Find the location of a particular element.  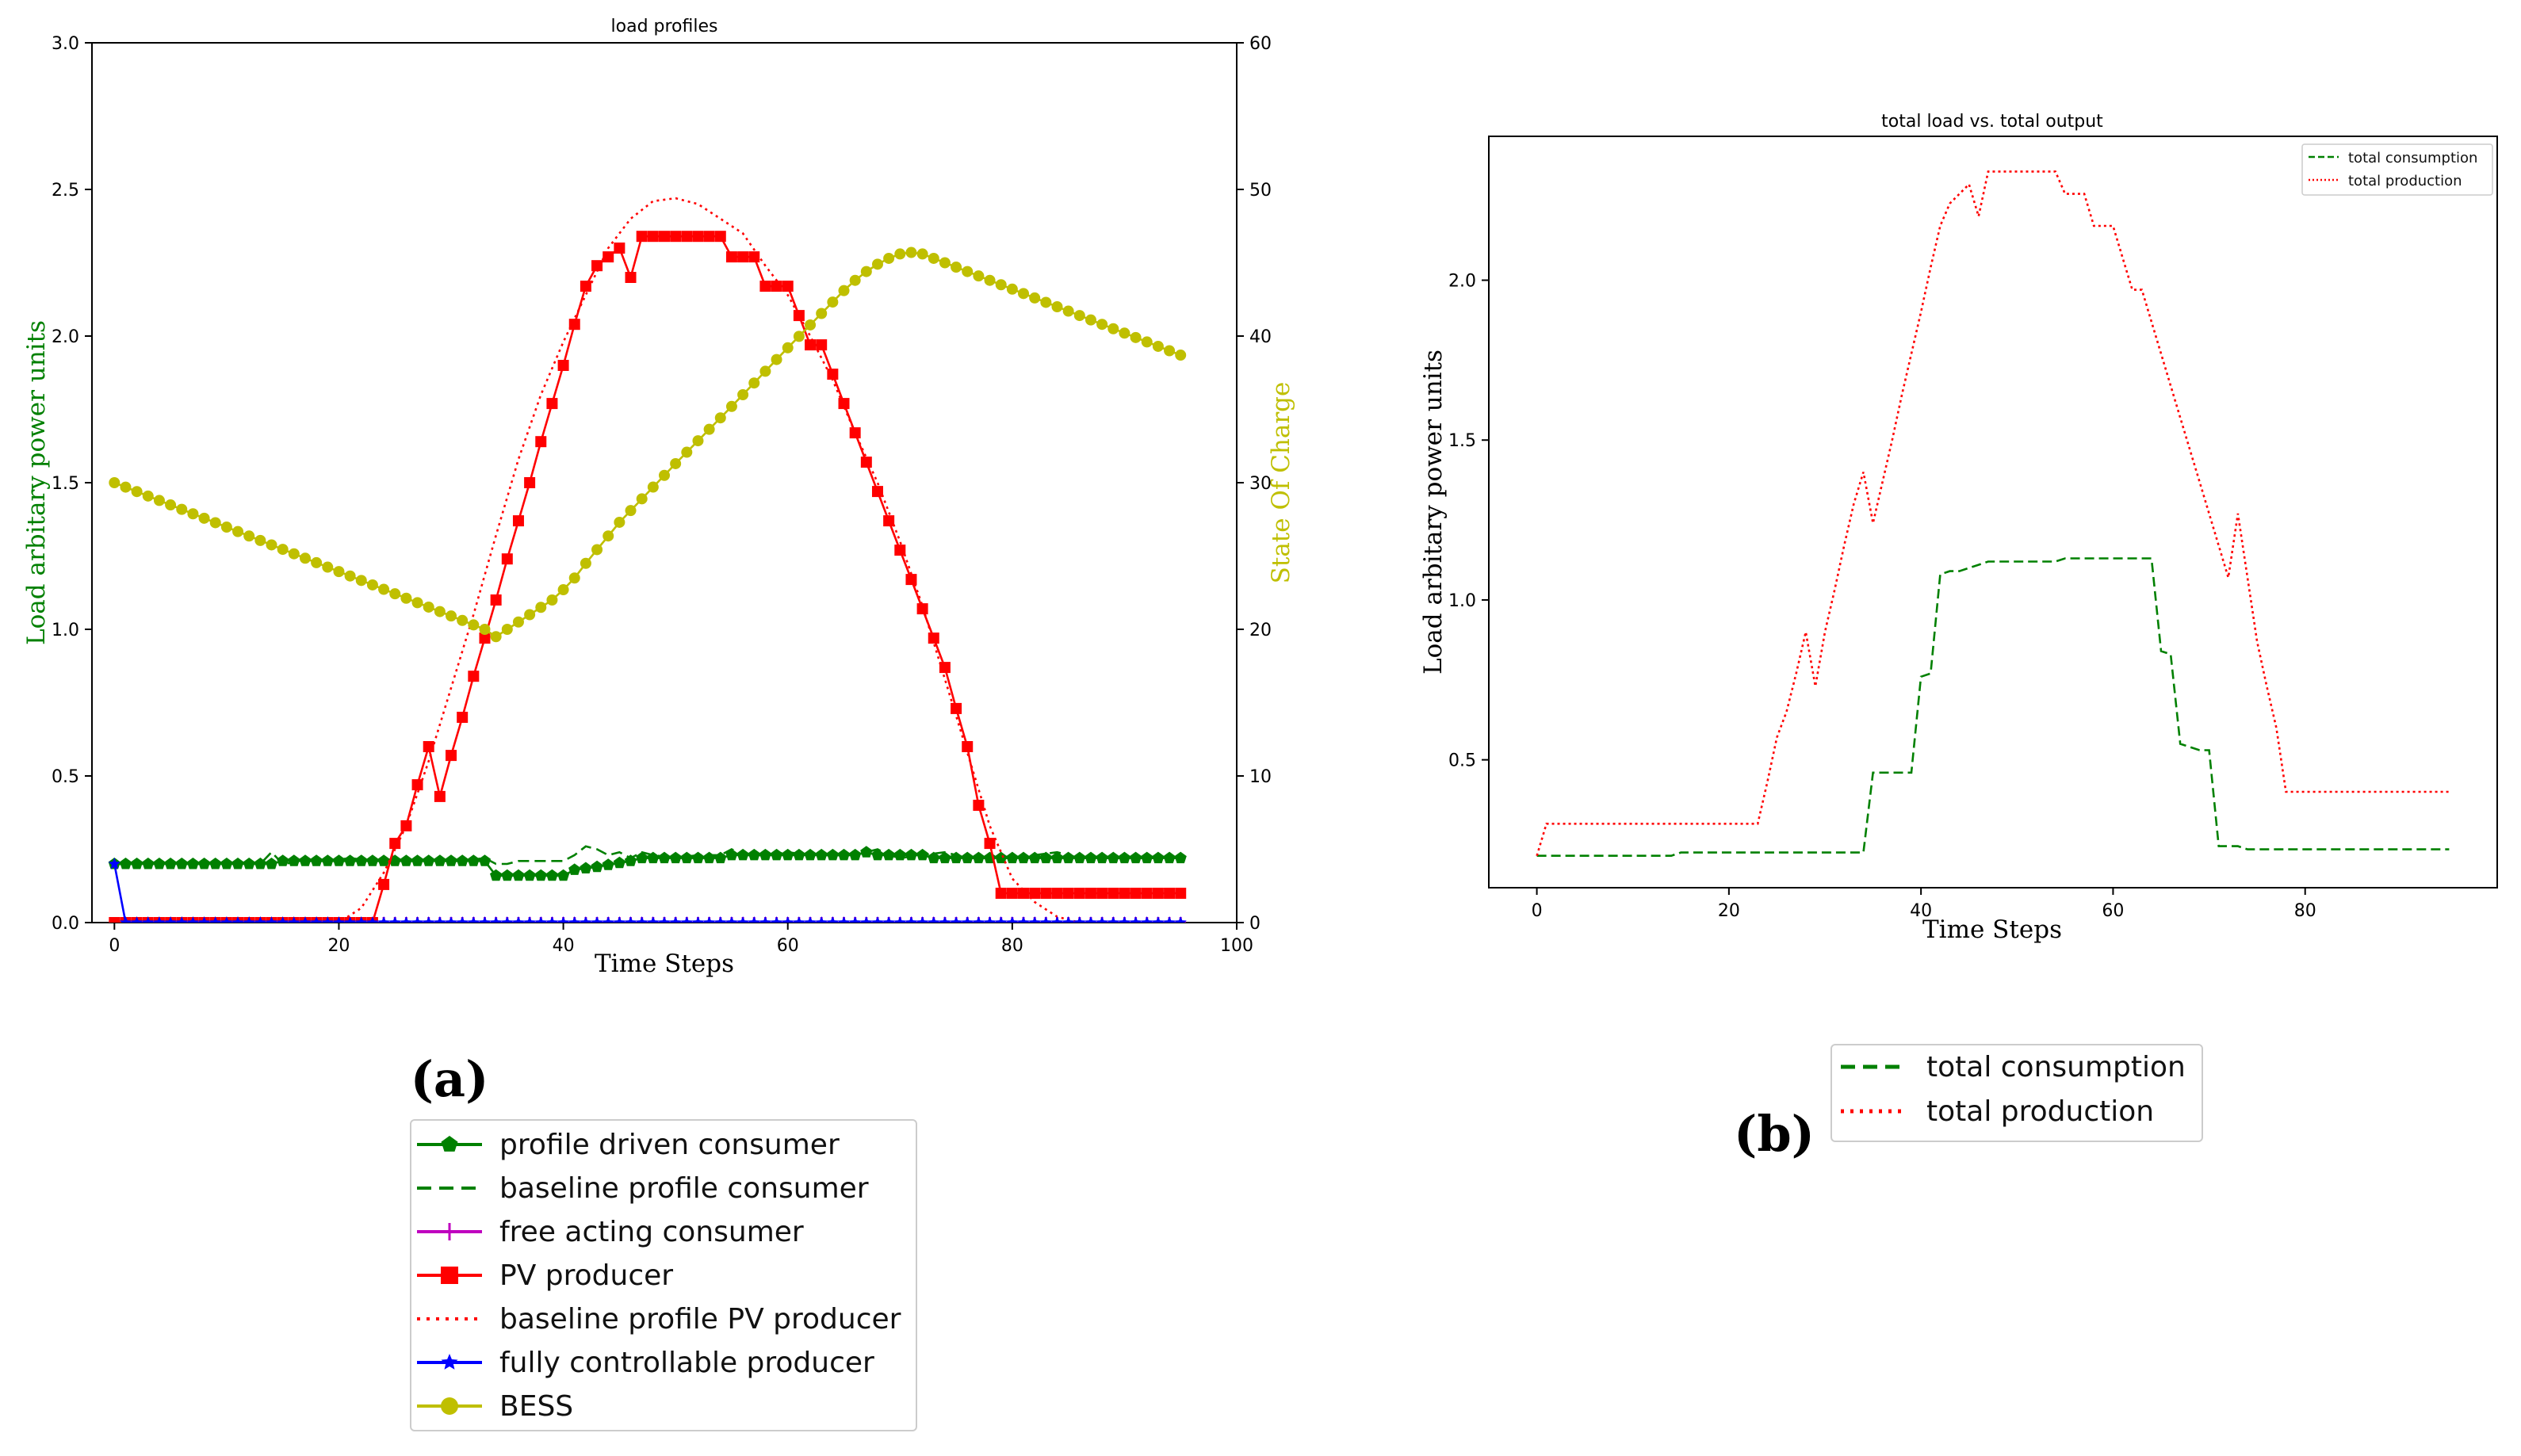

chart-b-inner-legend: total consumption total production is located at coordinates (2397, 169).